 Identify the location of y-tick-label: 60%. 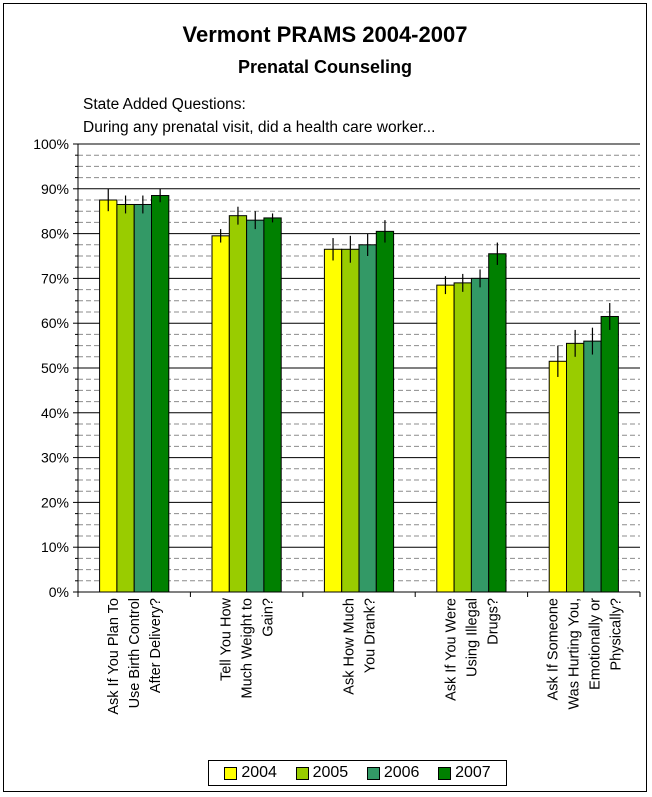
(55, 323).